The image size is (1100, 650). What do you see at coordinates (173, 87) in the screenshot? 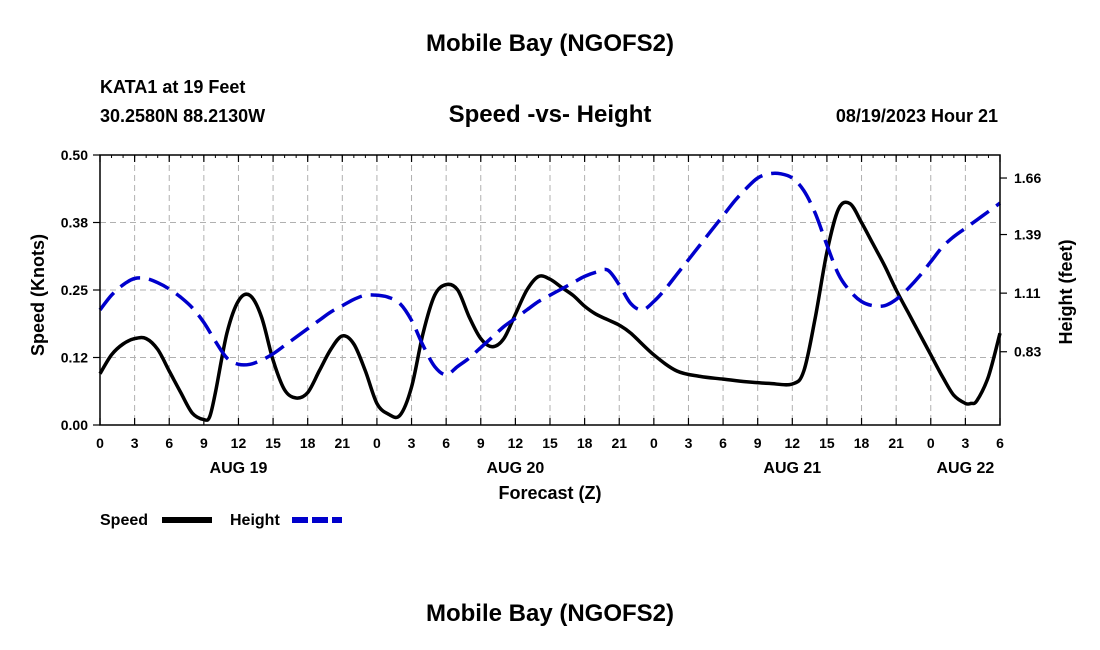
I see `station-label: KATA1 at 19 Feet` at bounding box center [173, 87].